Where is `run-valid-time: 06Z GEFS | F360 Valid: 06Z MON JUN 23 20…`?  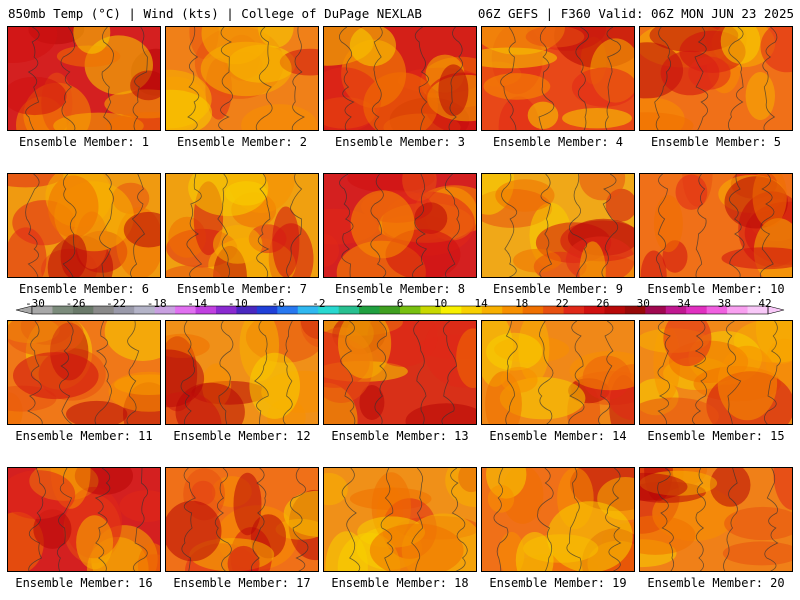 run-valid-time: 06Z GEFS | F360 Valid: 06Z MON JUN 23 20… is located at coordinates (635, 13).